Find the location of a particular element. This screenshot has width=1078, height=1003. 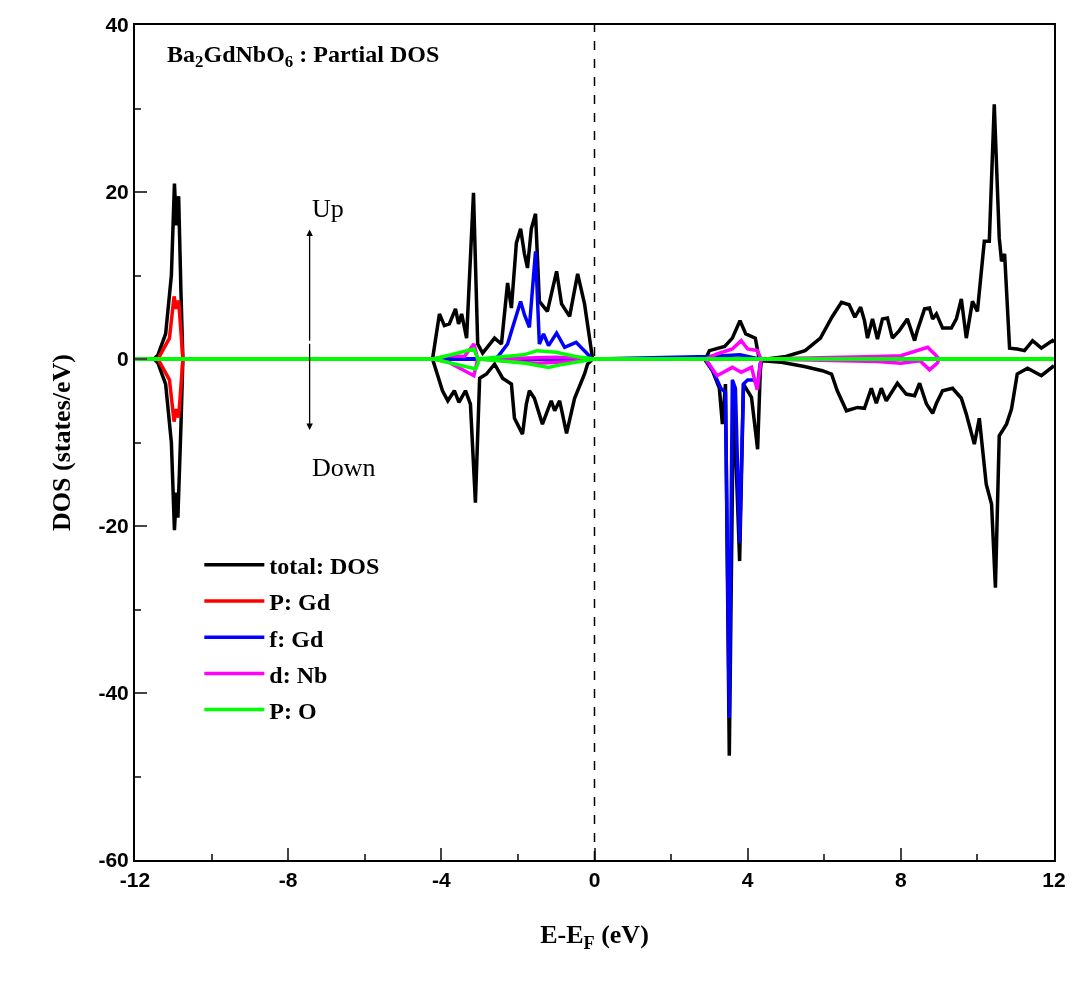

x-tick-label: 12 is located at coordinates (1054, 880).